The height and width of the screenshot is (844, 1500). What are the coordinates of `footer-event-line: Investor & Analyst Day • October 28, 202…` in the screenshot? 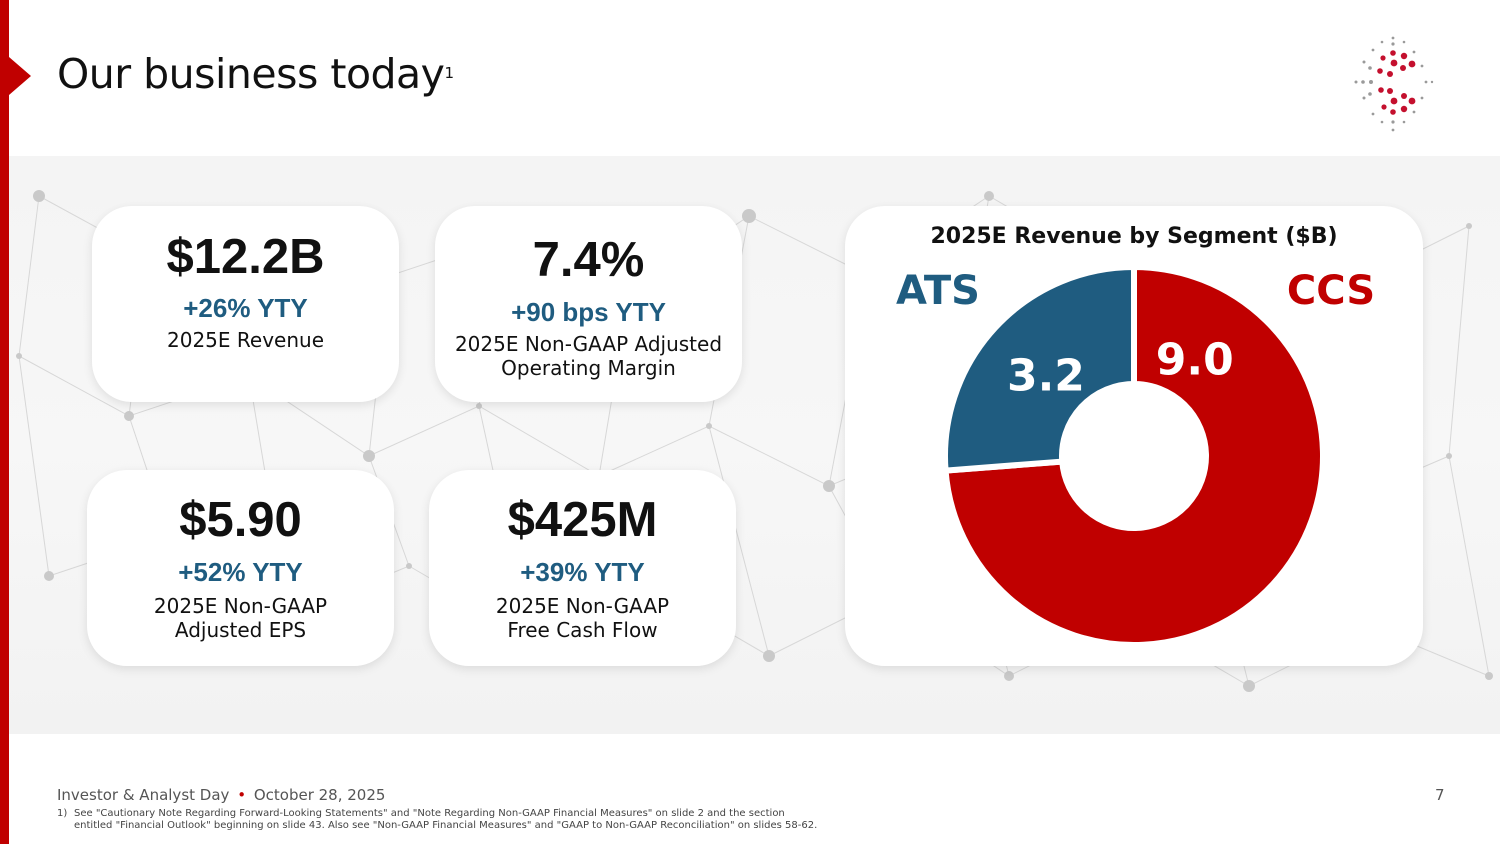 It's located at (221, 795).